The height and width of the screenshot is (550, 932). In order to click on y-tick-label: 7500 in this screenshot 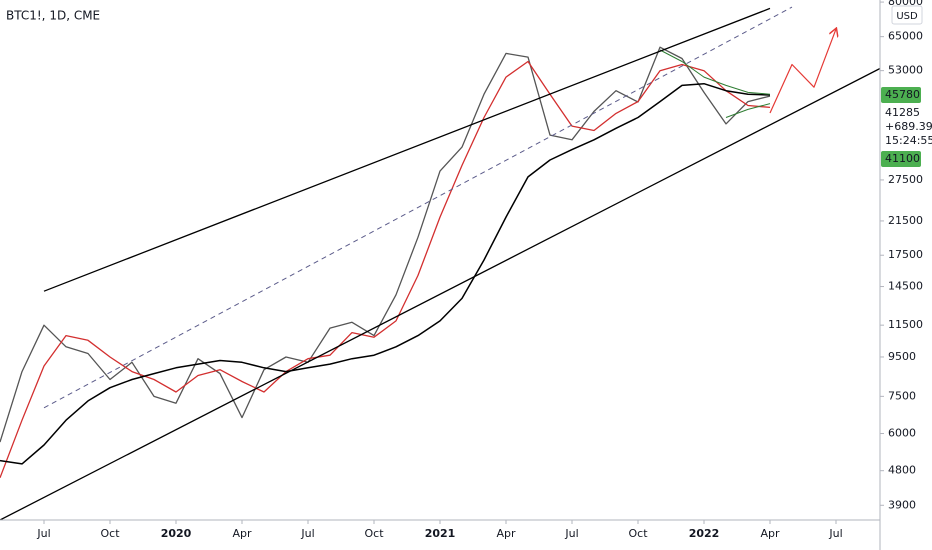, I will do `click(902, 395)`.